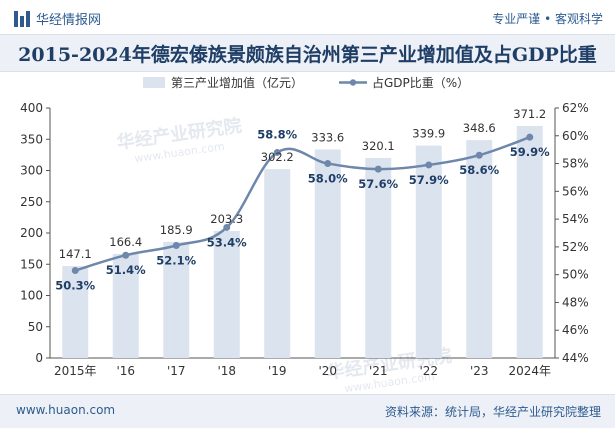  Describe the element at coordinates (529, 371) in the screenshot. I see `x-tick-label: 2024年` at that location.